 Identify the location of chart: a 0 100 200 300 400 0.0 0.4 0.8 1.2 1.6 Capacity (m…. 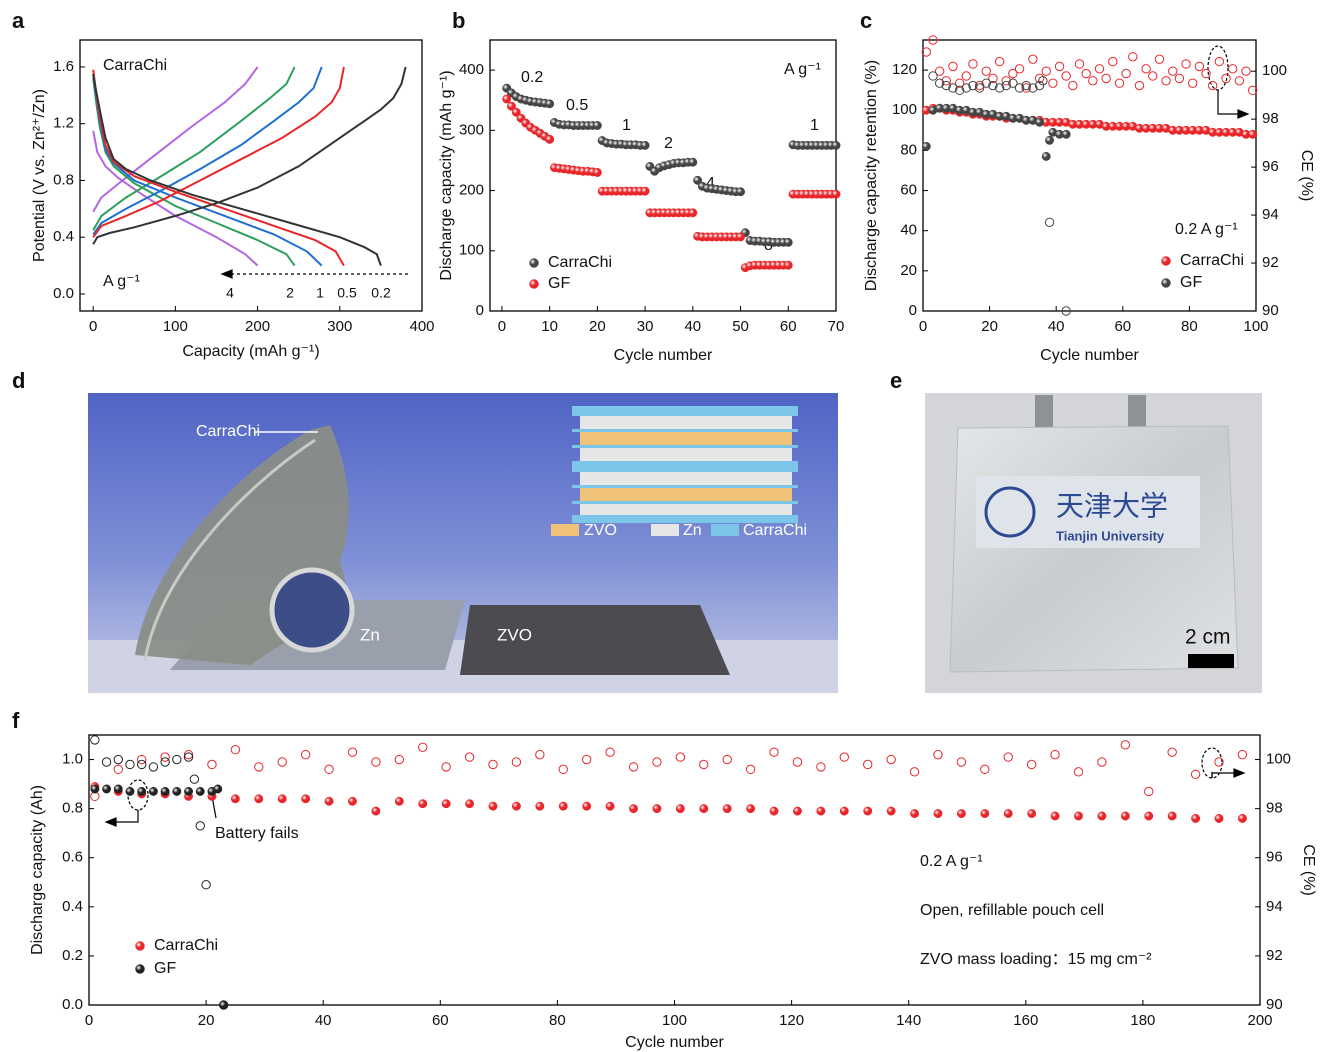
(223, 184).